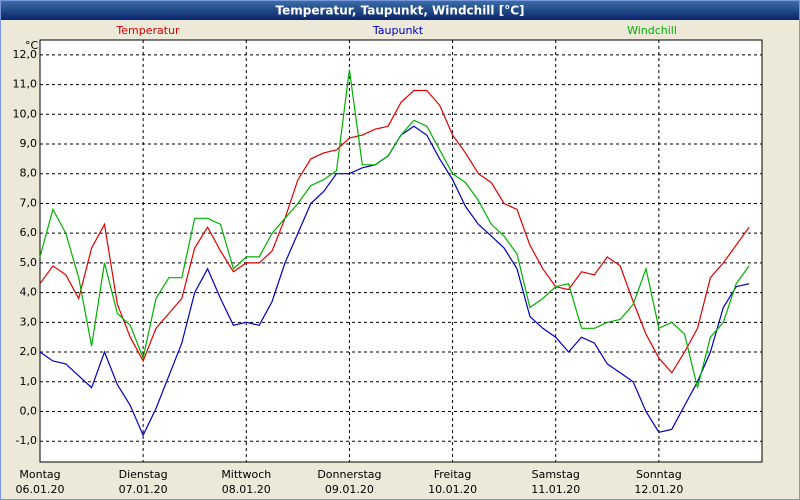  What do you see at coordinates (29, 173) in the screenshot?
I see `y-tick-label: 8,0` at bounding box center [29, 173].